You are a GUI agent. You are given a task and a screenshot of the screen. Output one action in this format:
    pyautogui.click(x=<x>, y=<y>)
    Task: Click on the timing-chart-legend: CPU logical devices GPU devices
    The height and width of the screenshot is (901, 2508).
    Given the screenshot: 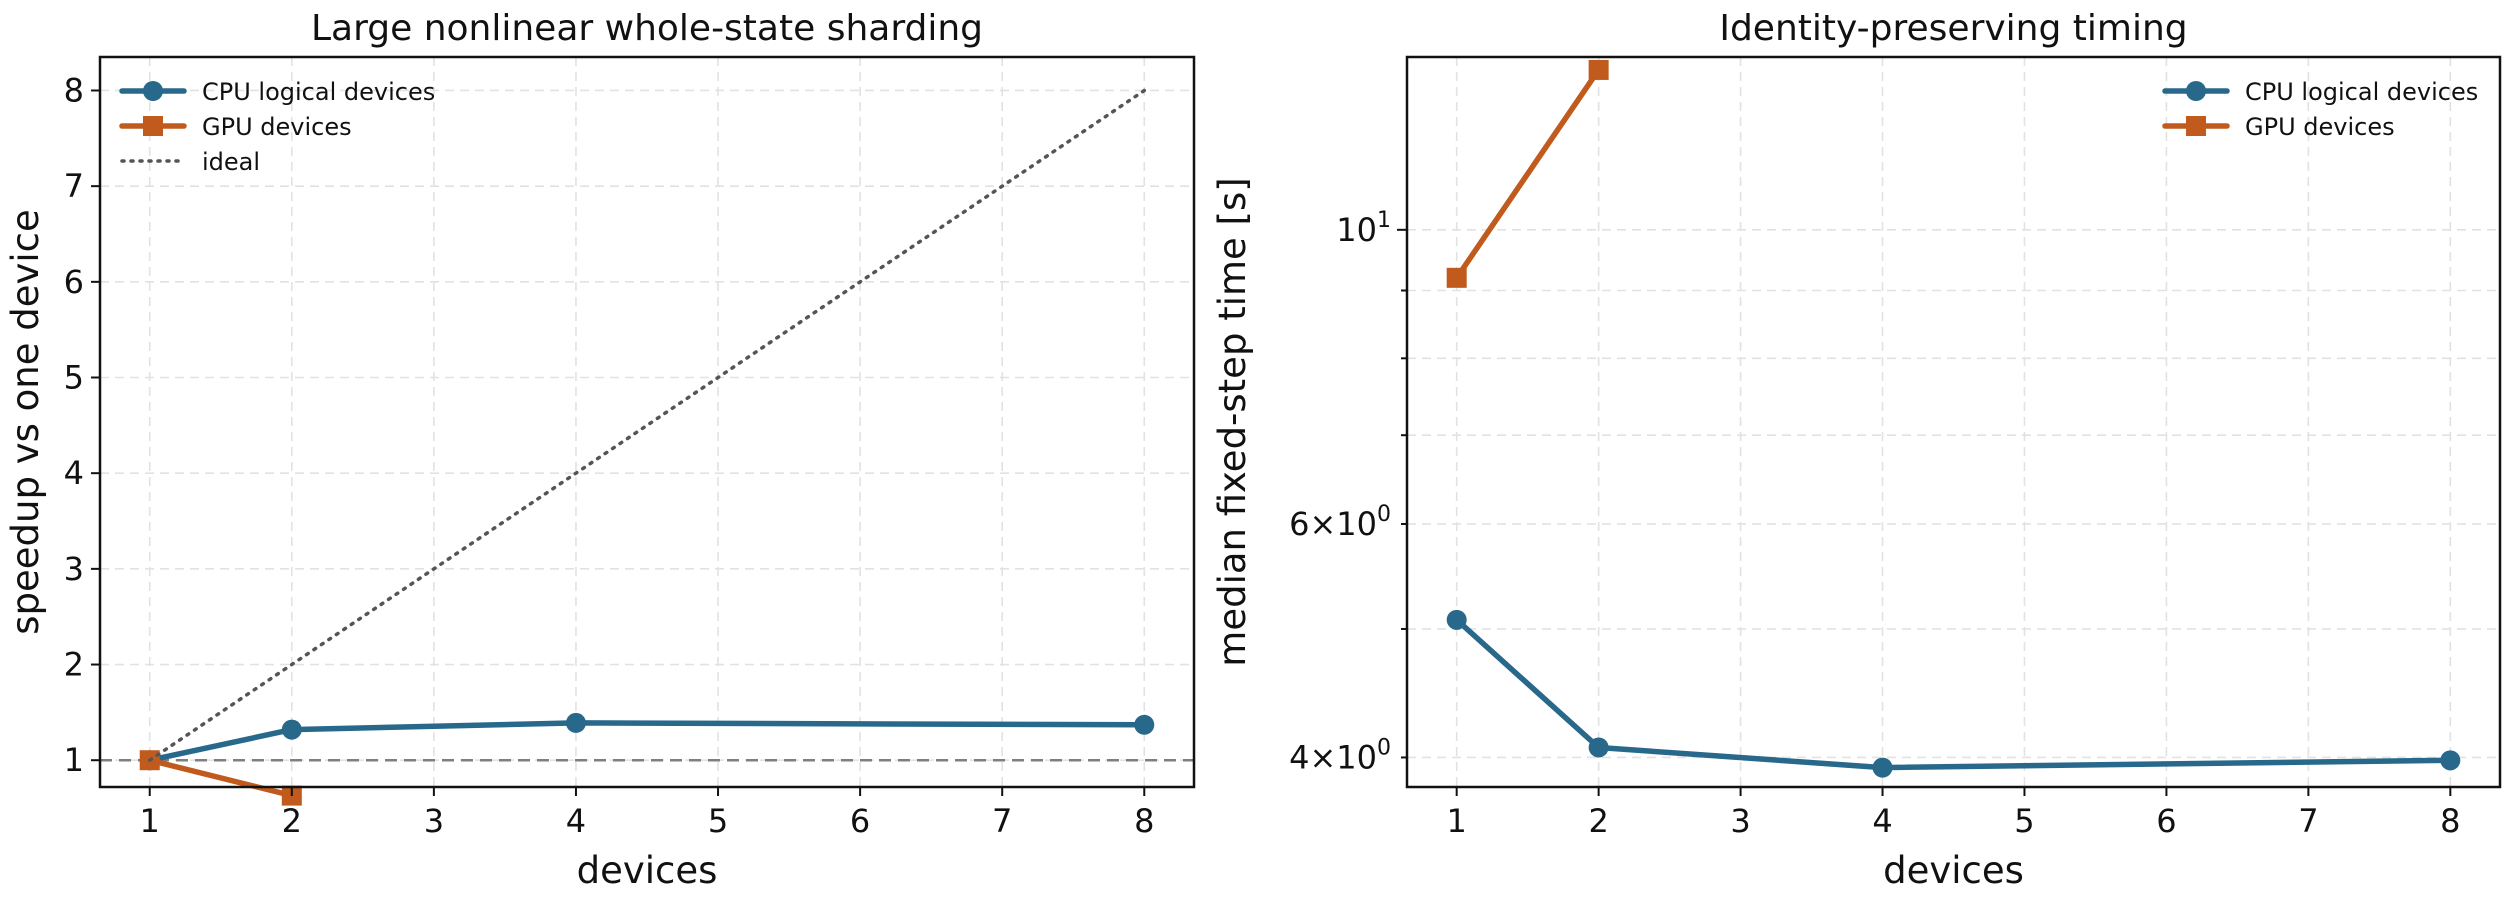 What is the action you would take?
    pyautogui.click(x=2320, y=109)
    